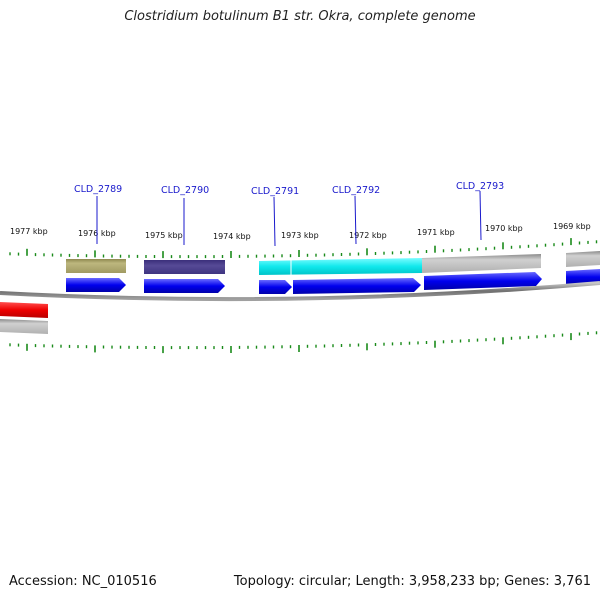  What do you see at coordinates (275, 191) in the screenshot?
I see `gene-label-cld-2791: CLD_2791` at bounding box center [275, 191].